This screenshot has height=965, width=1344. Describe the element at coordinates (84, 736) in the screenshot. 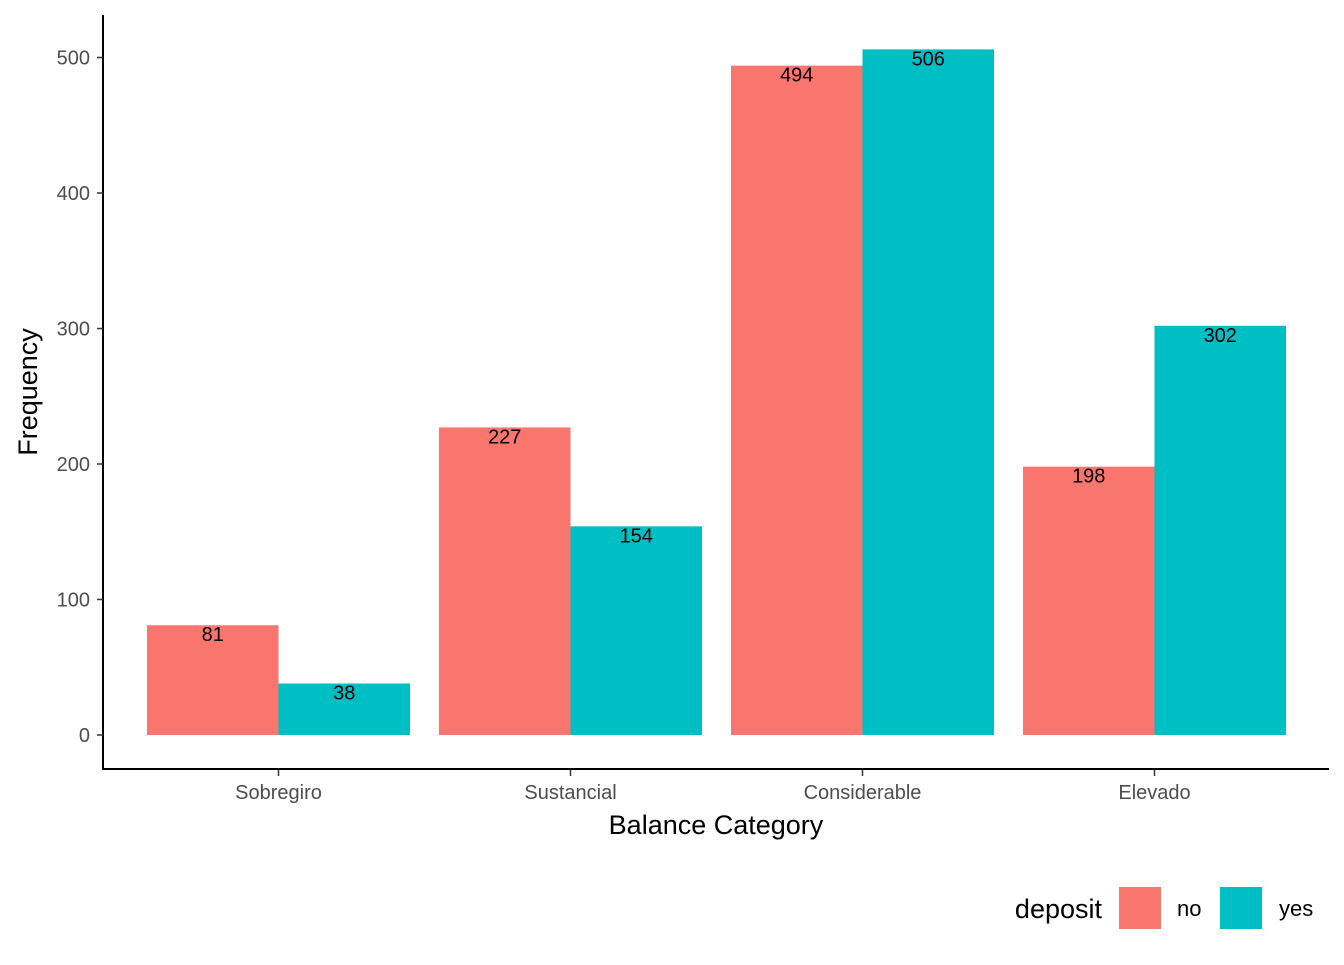

I see `y-tick-label: 0` at that location.